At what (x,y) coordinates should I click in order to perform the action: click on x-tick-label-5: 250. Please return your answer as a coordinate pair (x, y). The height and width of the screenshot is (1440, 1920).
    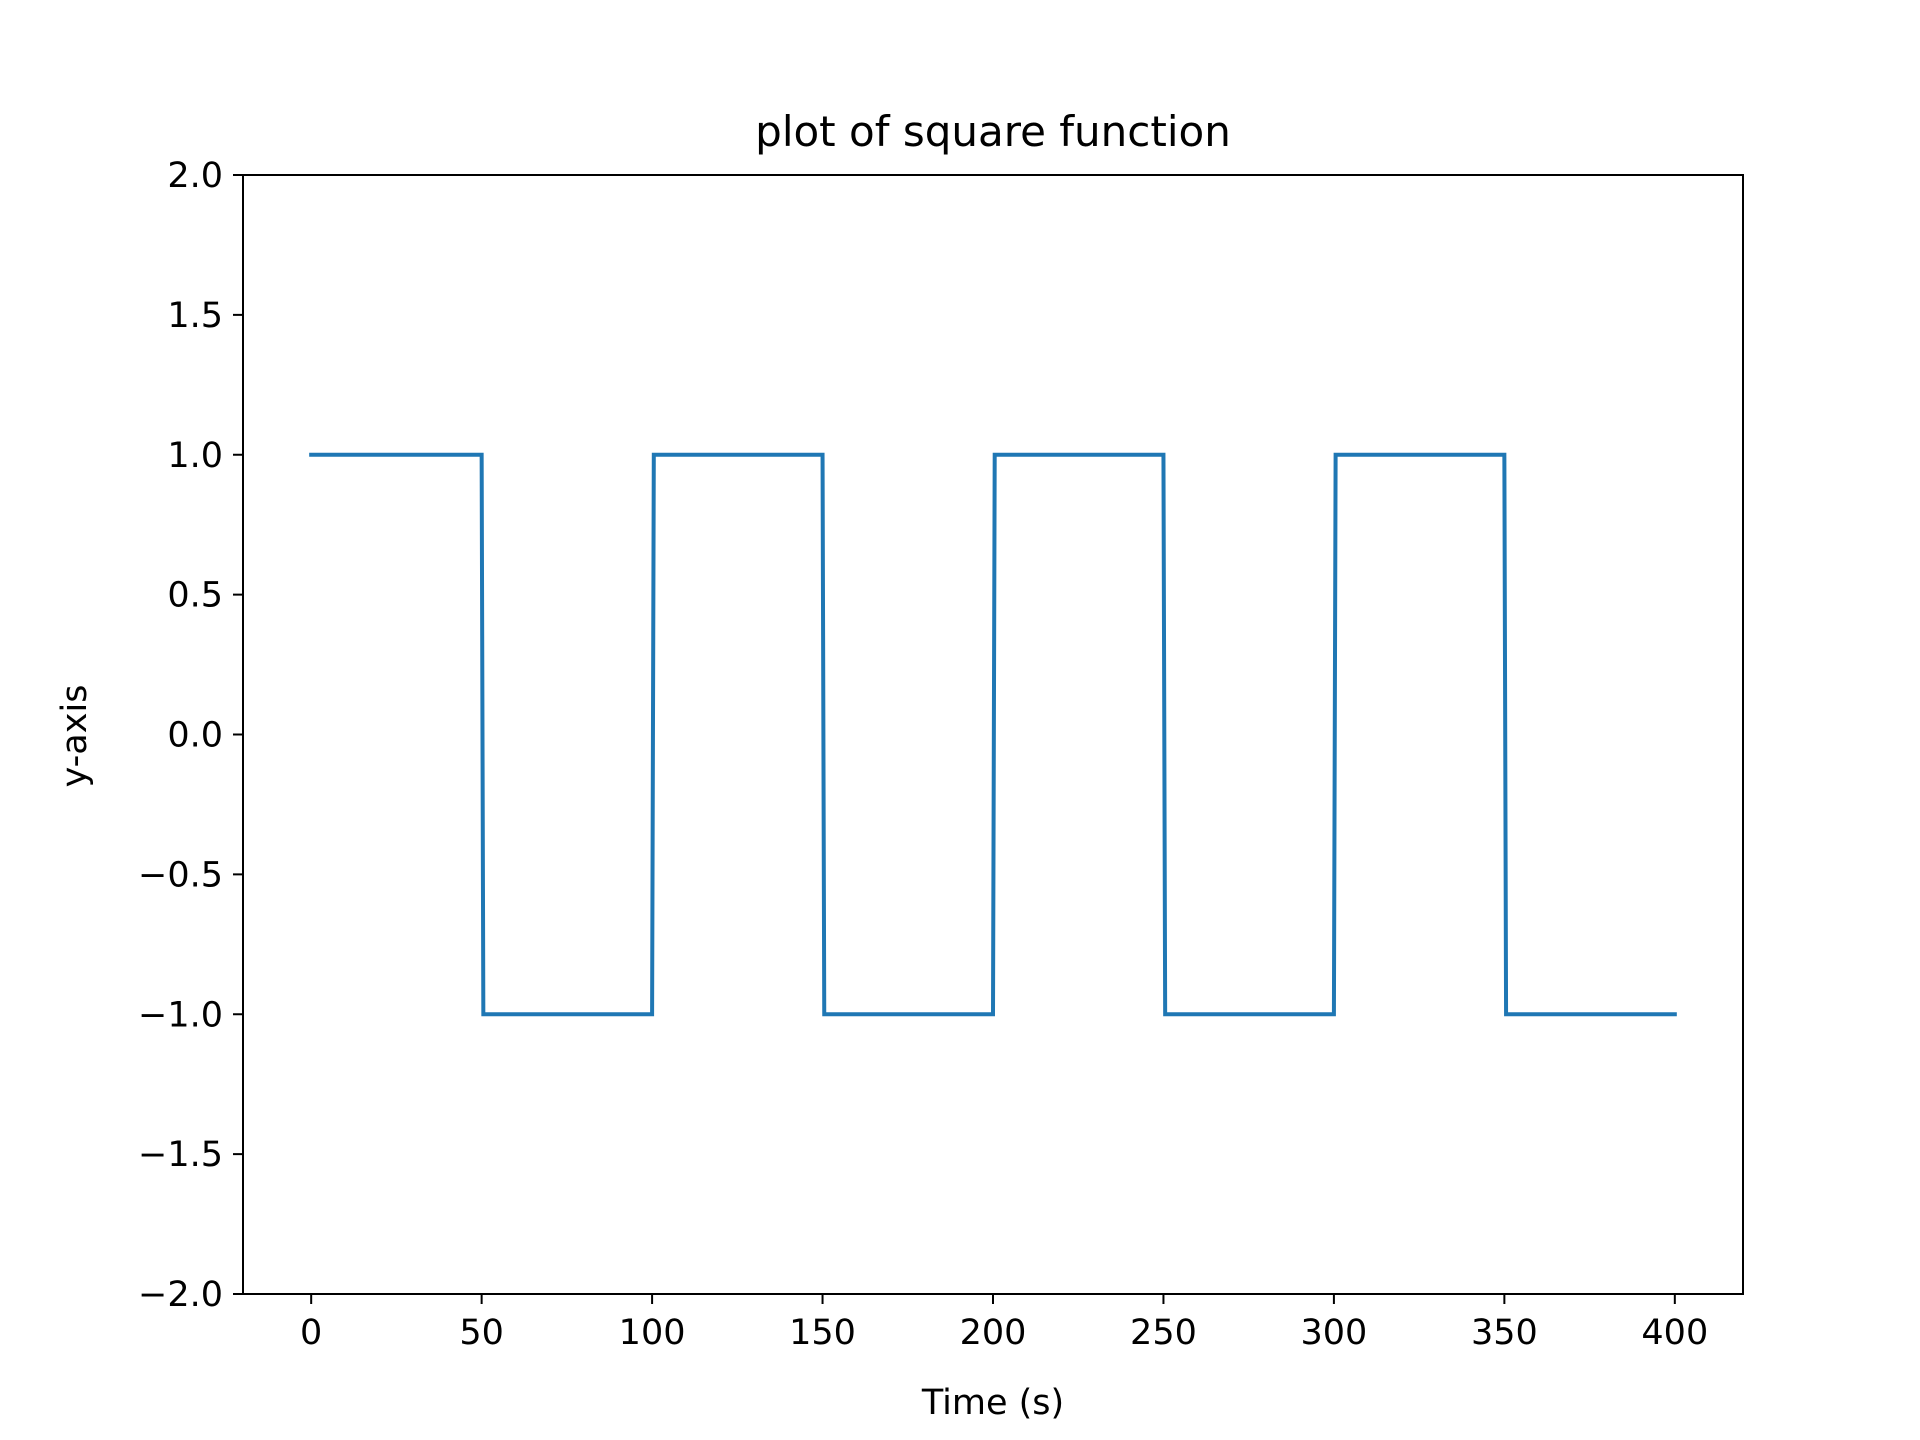
    Looking at the image, I should click on (1163, 1333).